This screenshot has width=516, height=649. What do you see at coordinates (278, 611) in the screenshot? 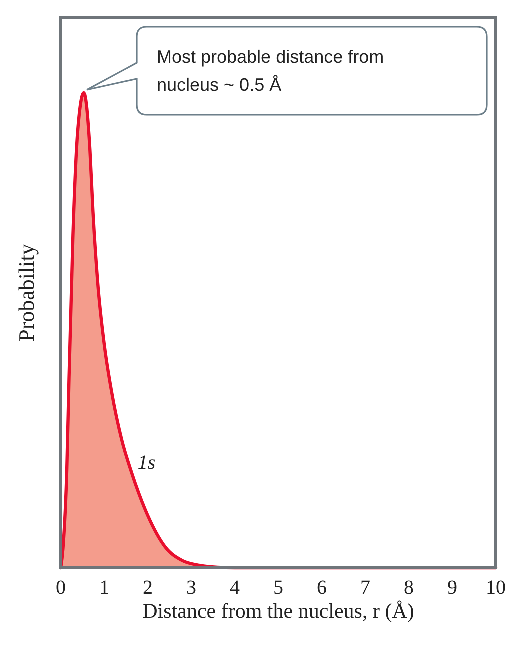
I see `x-axis-title: Distance from the nucleus, r (Å)` at bounding box center [278, 611].